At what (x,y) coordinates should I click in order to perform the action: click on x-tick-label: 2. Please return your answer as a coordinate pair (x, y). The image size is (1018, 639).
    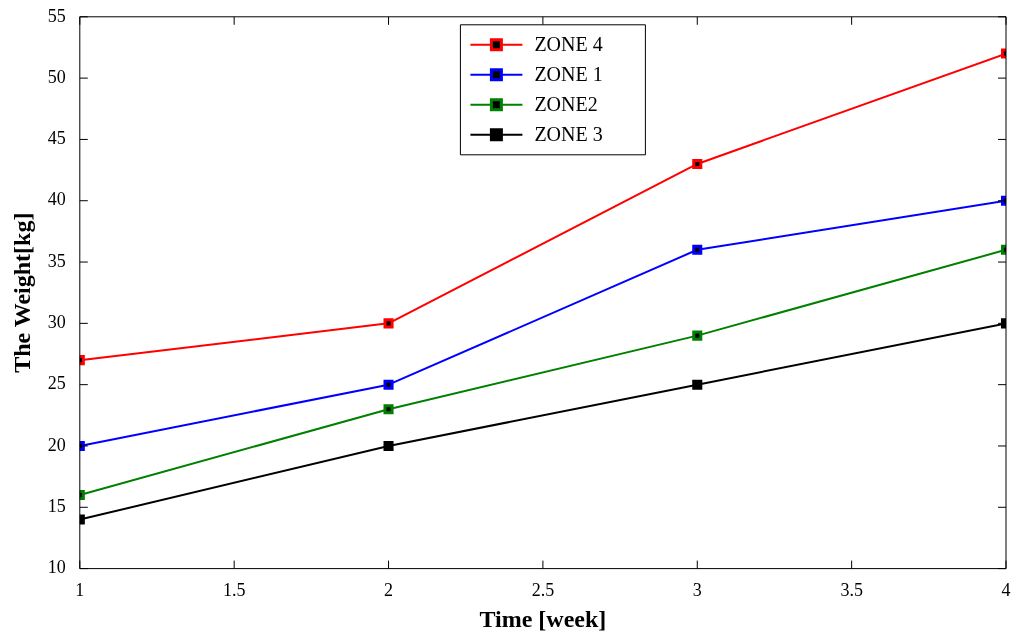
    Looking at the image, I should click on (389, 590).